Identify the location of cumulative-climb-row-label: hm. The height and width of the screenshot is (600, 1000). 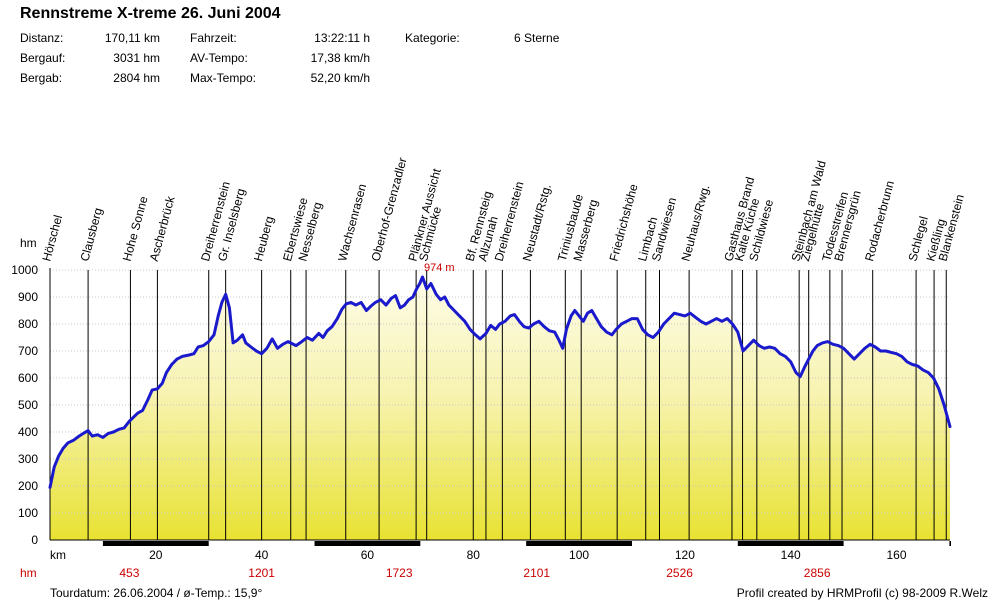
(28, 573).